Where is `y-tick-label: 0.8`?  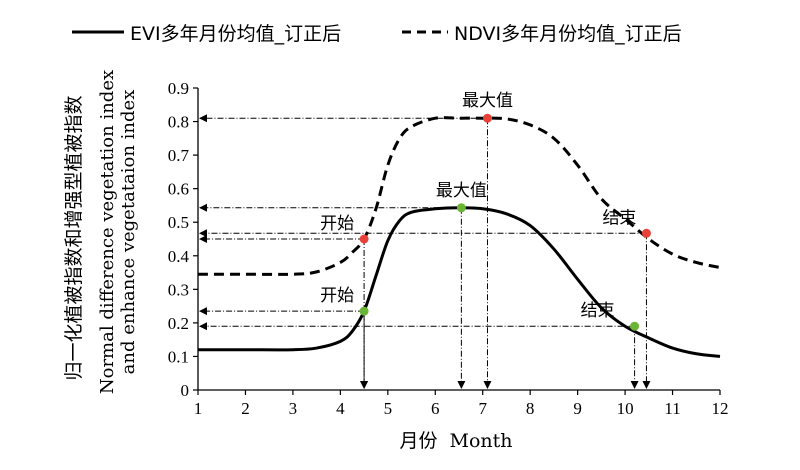 y-tick-label: 0.8 is located at coordinates (178, 122).